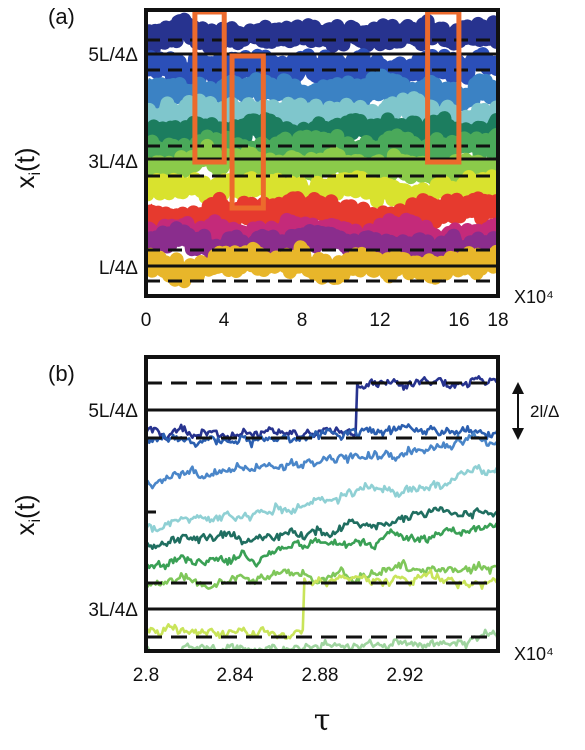 Image resolution: width=585 pixels, height=750 pixels. I want to click on panel-a-ytick-1: 3L/4Δ, so click(113, 162).